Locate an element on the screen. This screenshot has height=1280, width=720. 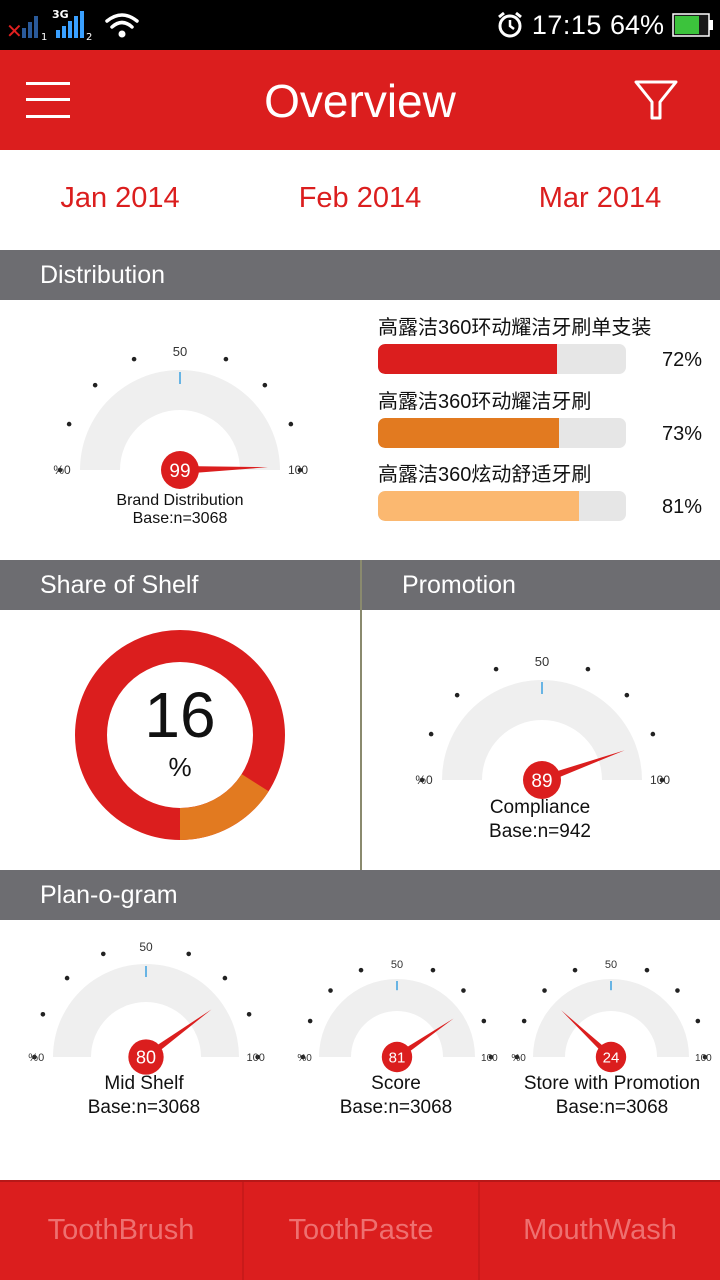
tab-toothbrush: ToothBrush is located at coordinates (121, 1230).